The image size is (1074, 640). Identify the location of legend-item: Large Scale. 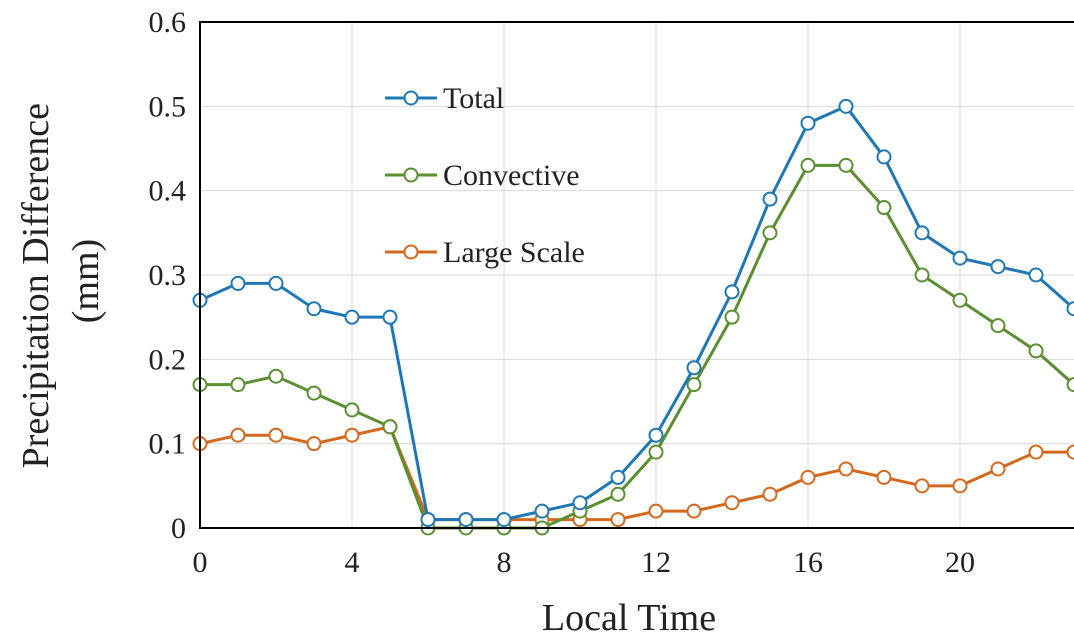
(485, 252).